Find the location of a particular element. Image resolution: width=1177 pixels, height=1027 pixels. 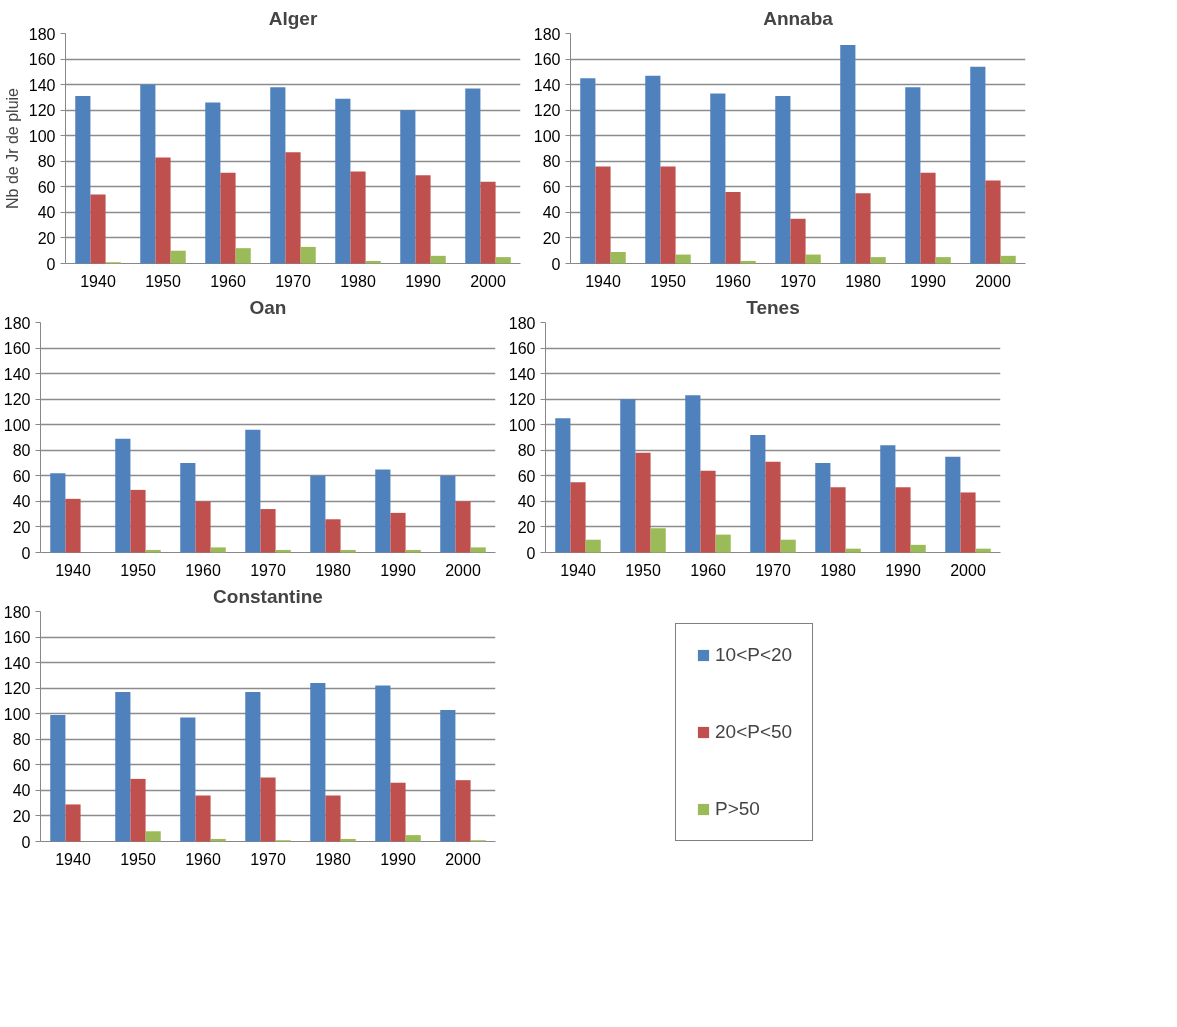

y-tick-label: 120 is located at coordinates (547, 111).